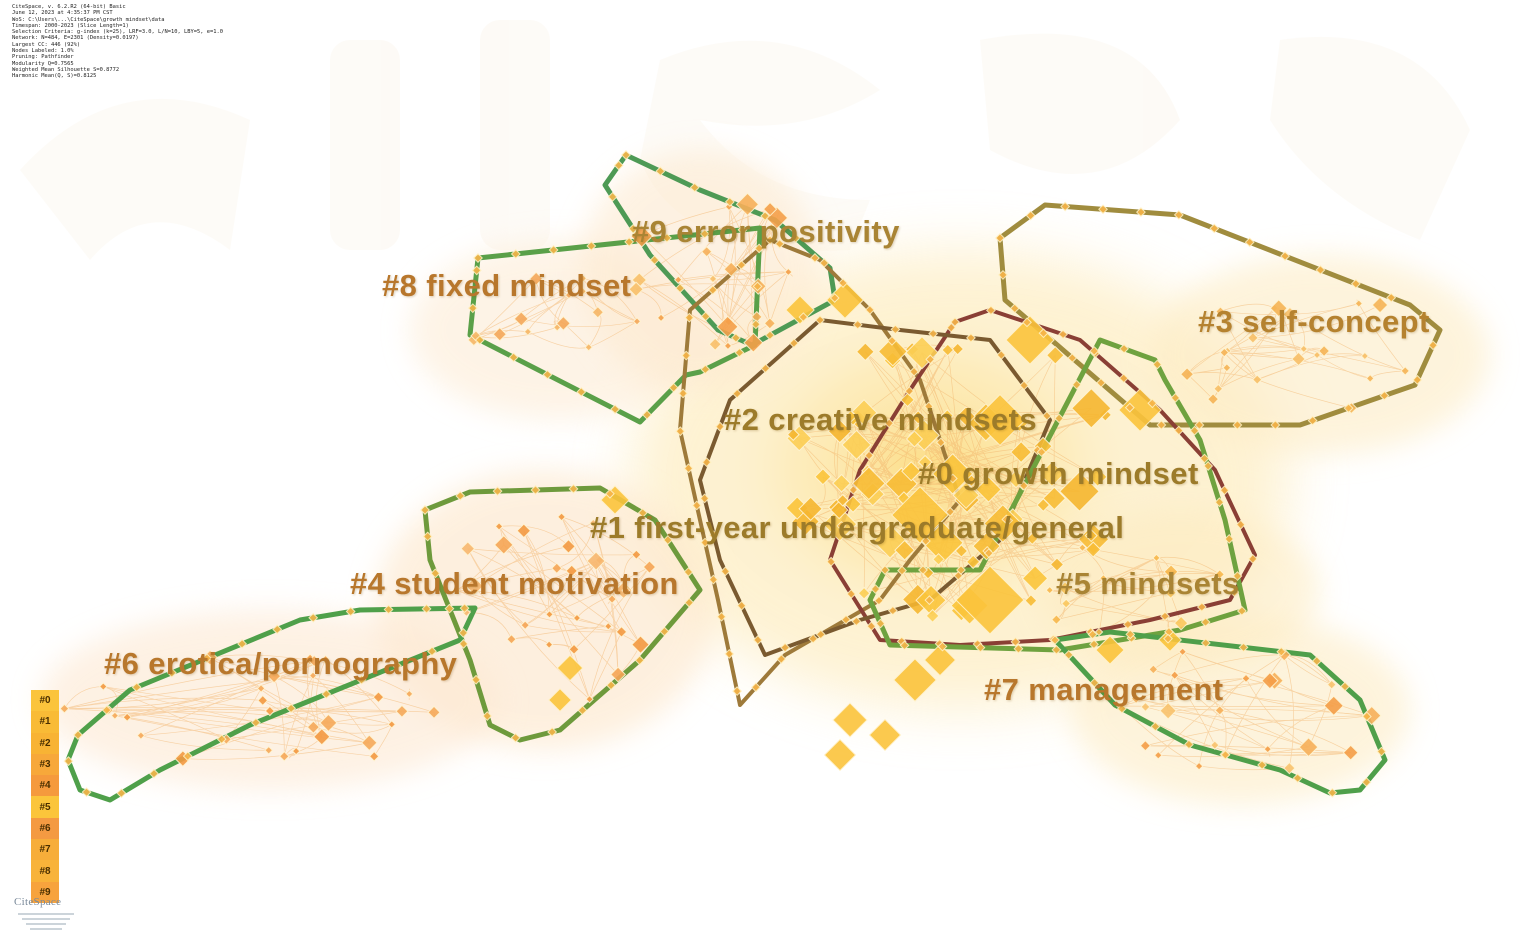 This screenshot has width=1535, height=941. What do you see at coordinates (45, 796) in the screenshot?
I see `cluster-color-legend: #0 #1 #2 #3 #4 #5 #6 #7 #8 #9` at bounding box center [45, 796].